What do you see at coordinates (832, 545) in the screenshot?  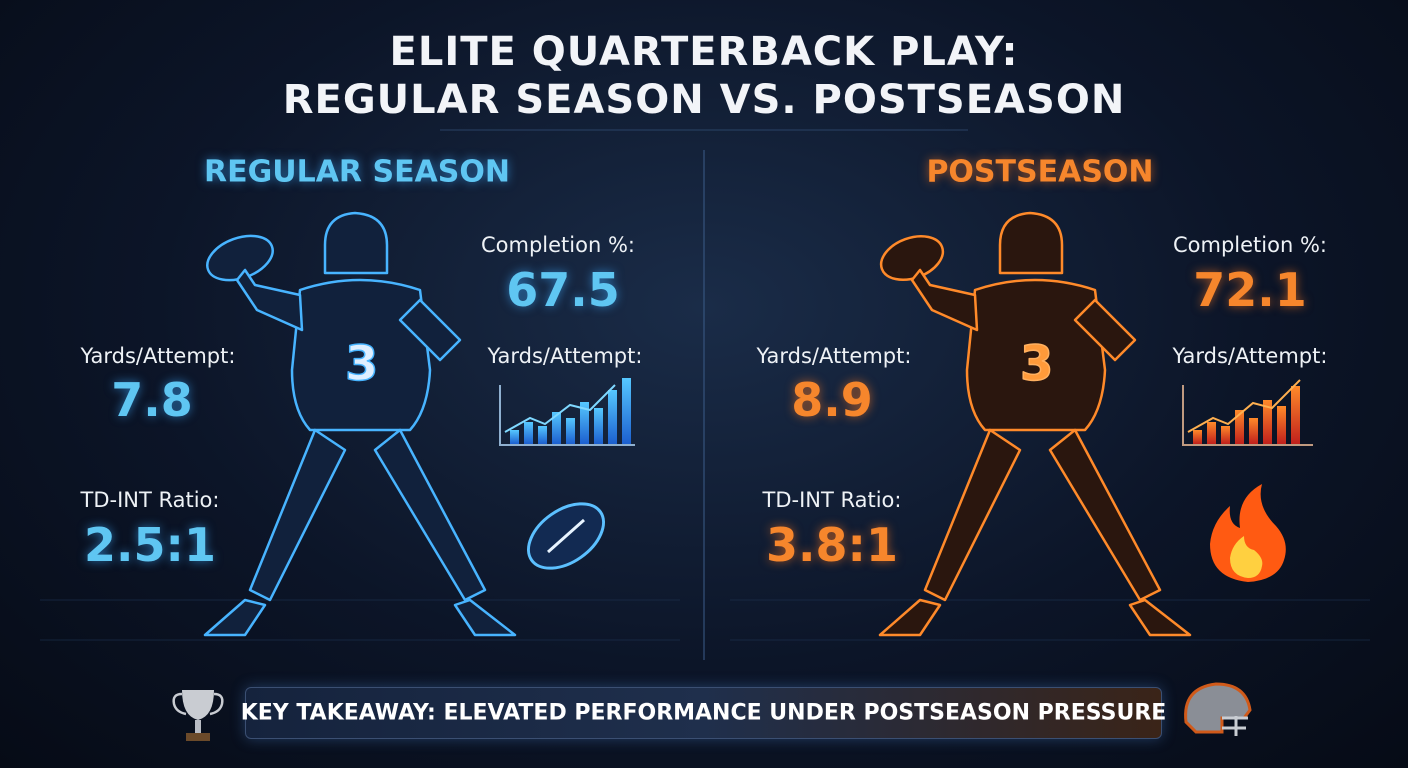 I see `stat-value: 3.8:1` at bounding box center [832, 545].